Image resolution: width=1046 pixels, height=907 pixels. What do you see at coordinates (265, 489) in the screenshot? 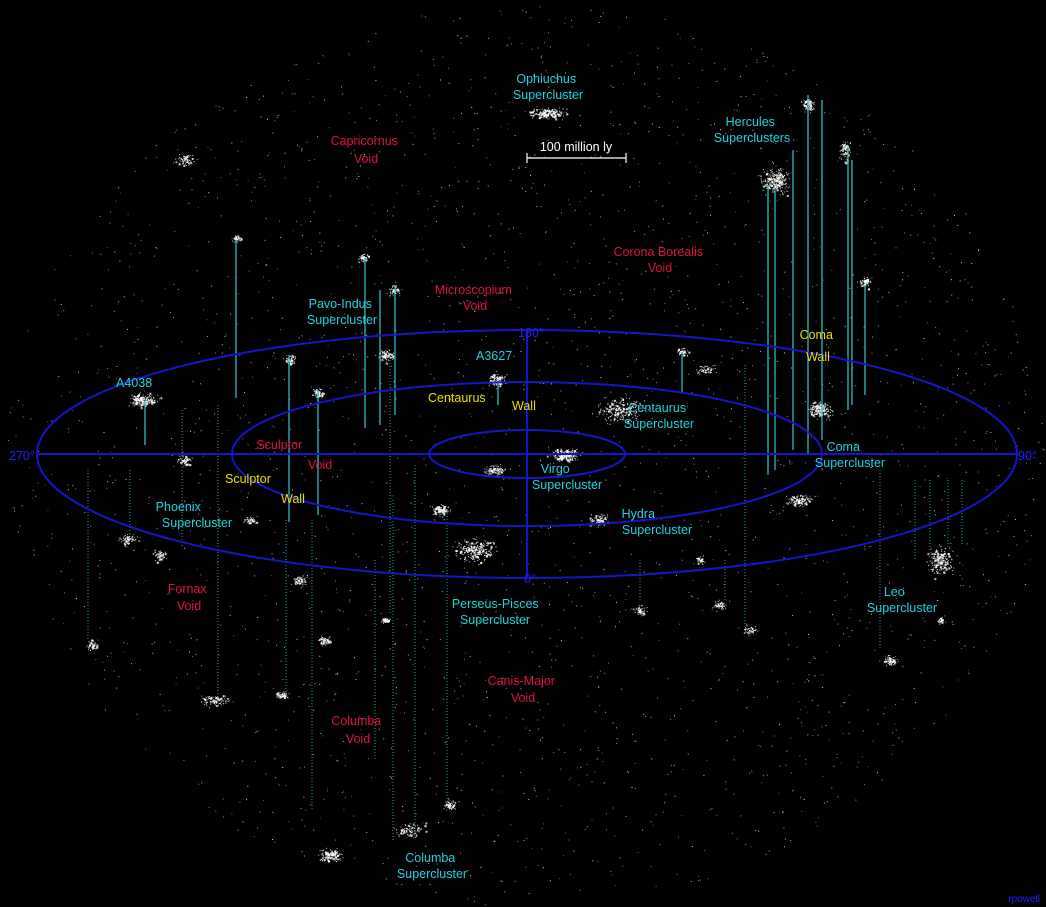
I see `sculptor-wall-label: Sculptor Wall` at bounding box center [265, 489].